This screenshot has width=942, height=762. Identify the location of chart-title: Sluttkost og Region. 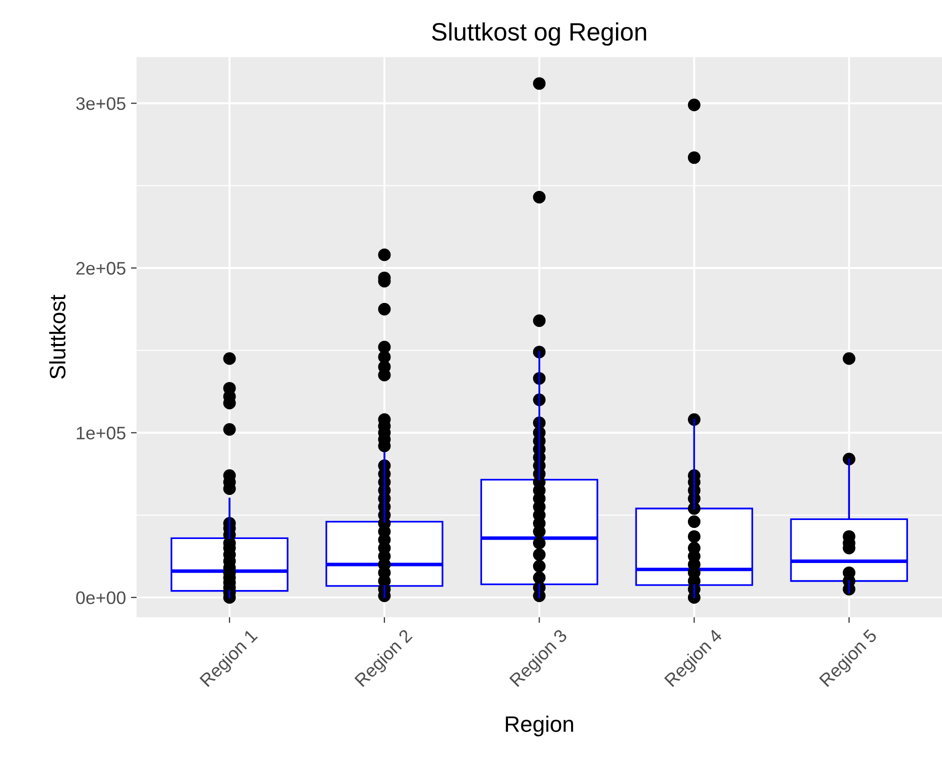
(539, 34).